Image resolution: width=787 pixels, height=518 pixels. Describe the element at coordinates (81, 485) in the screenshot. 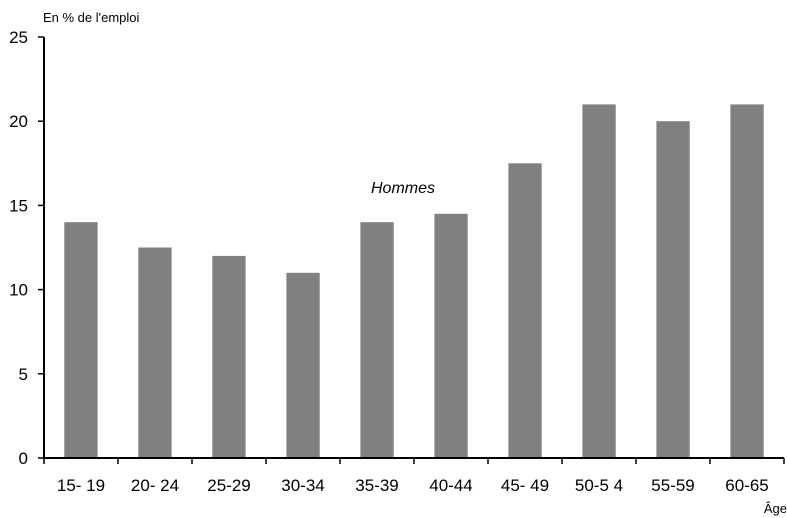

I see `x-tick-label: 15- 19` at that location.